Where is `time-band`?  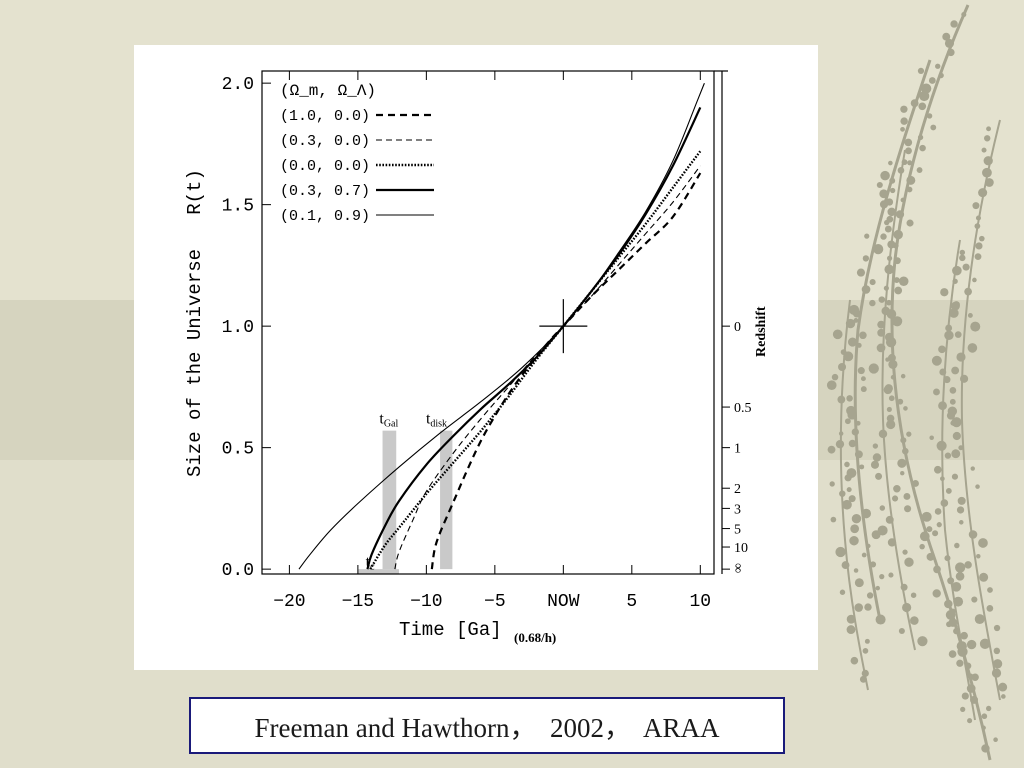
time-band is located at coordinates (446, 500).